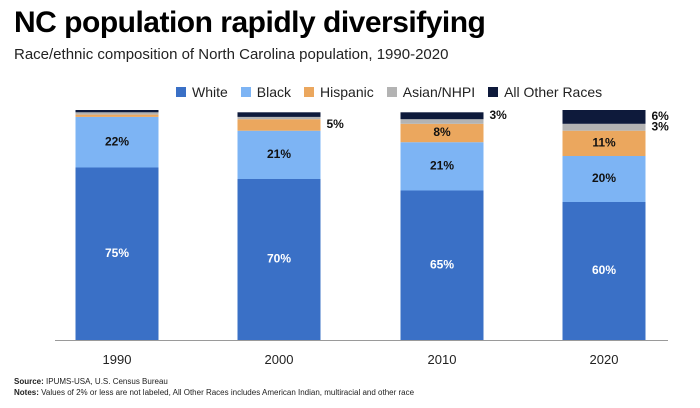  I want to click on legend-item-black: Black, so click(266, 92).